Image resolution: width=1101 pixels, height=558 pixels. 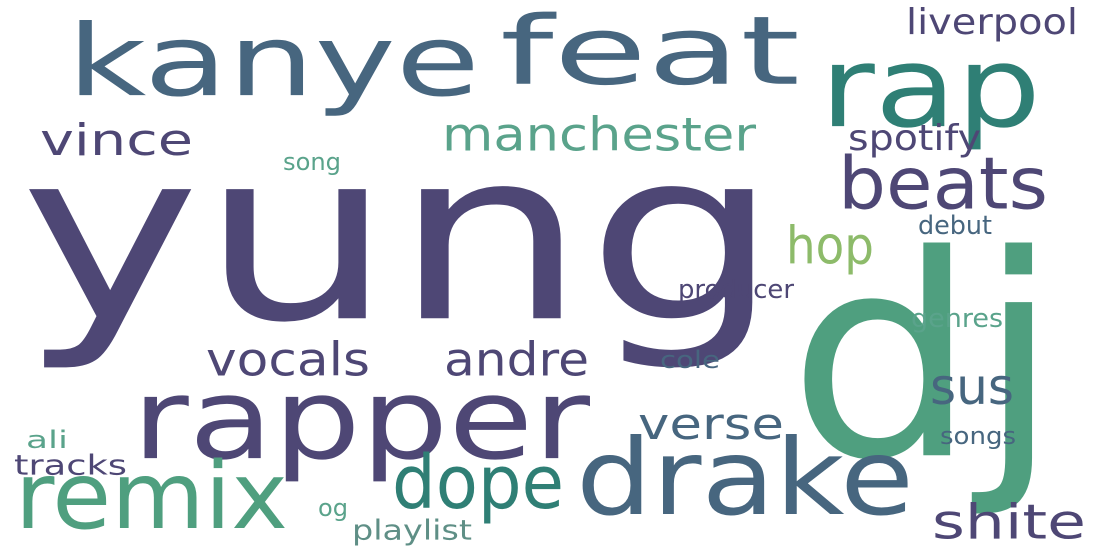 What do you see at coordinates (943, 183) in the screenshot?
I see `word-beats: beats` at bounding box center [943, 183].